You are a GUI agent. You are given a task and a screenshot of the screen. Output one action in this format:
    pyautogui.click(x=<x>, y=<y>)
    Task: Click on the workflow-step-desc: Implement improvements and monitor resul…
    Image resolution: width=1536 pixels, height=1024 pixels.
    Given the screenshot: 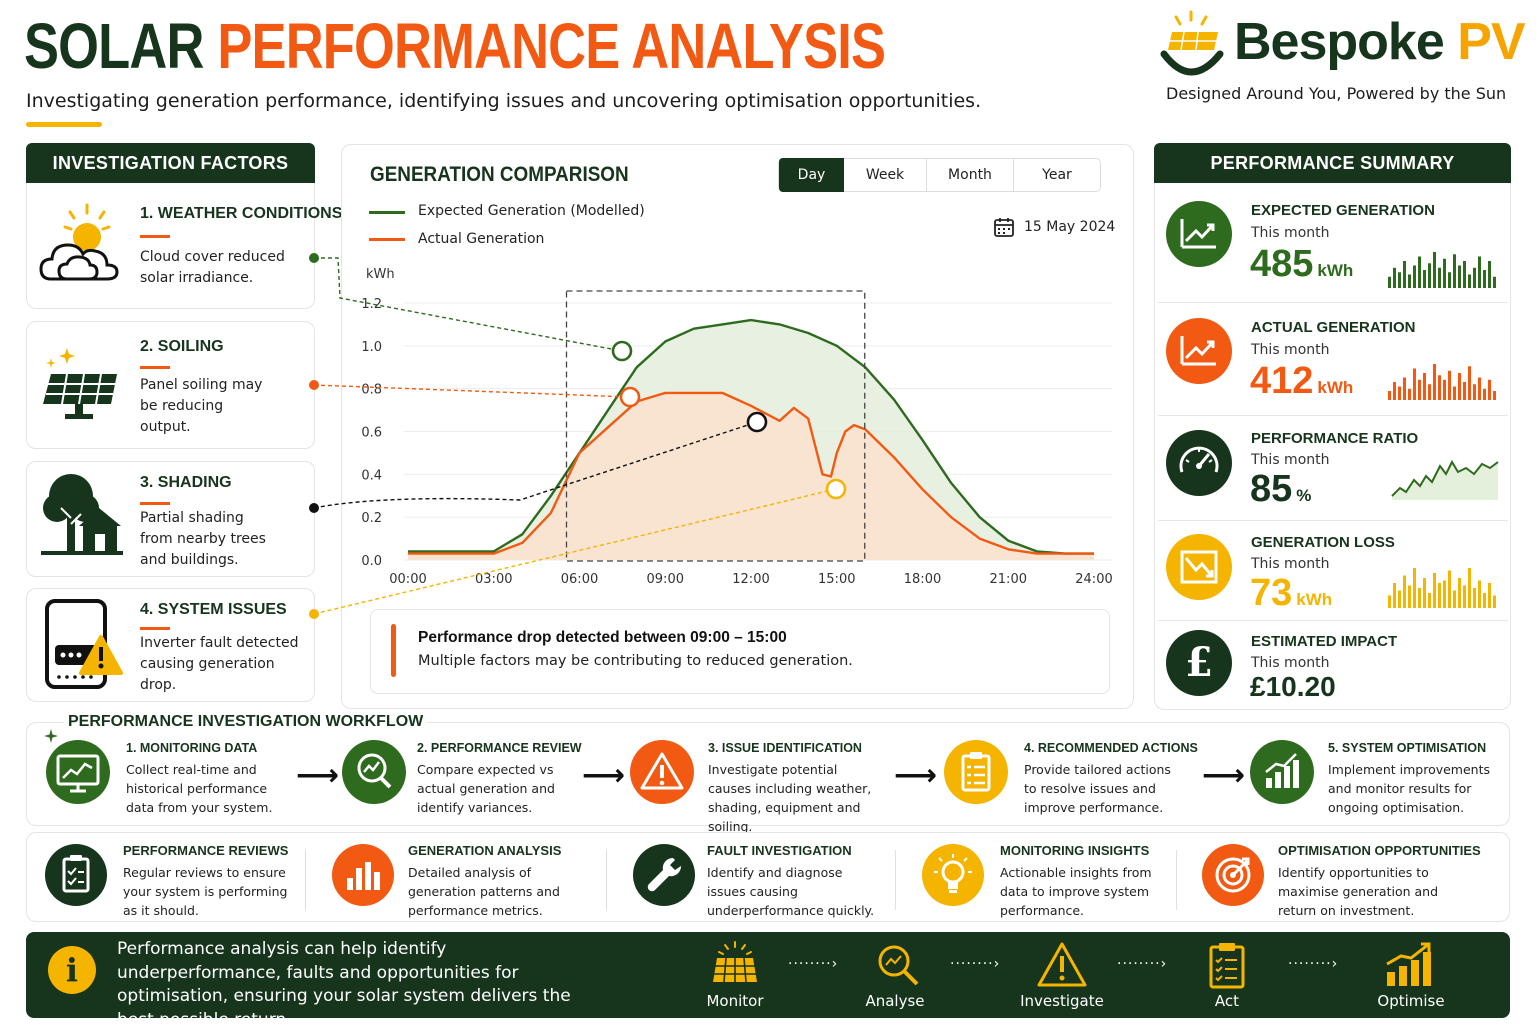 What is the action you would take?
    pyautogui.click(x=1409, y=788)
    